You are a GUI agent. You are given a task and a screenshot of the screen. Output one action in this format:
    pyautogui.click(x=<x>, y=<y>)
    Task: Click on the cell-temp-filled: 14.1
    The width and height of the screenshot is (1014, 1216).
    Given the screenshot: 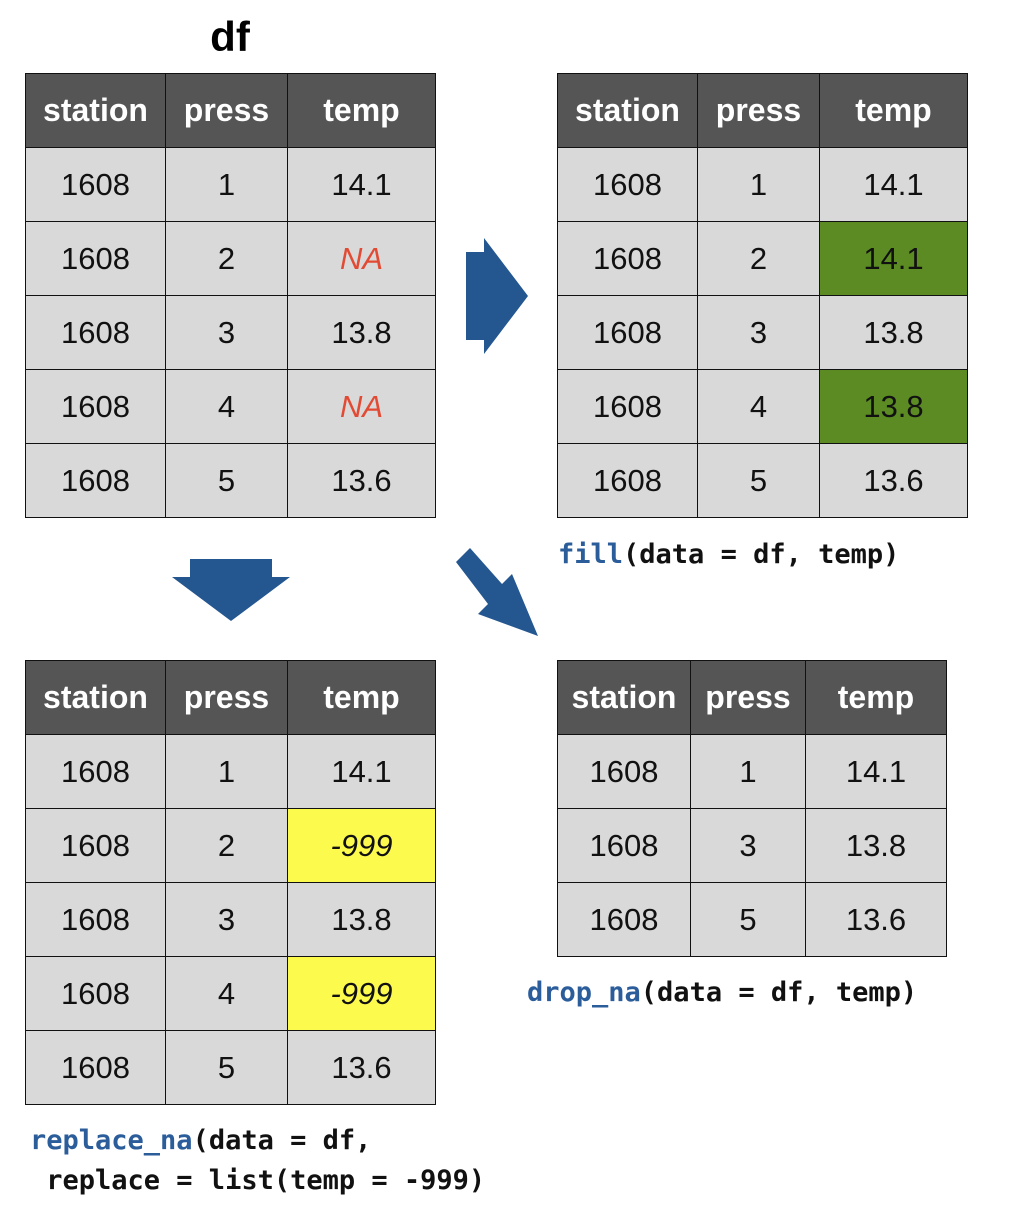 What is the action you would take?
    pyautogui.click(x=893, y=258)
    